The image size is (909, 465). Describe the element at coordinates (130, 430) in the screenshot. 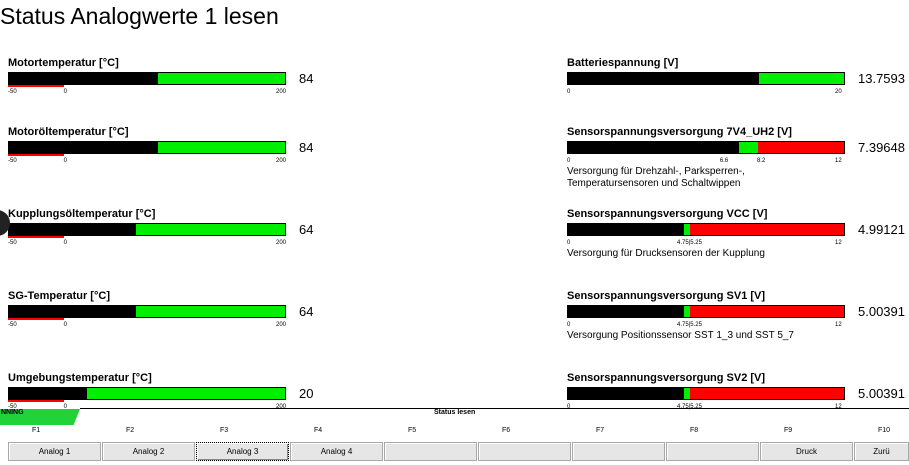

I see `fkey-label-f2: F2` at that location.